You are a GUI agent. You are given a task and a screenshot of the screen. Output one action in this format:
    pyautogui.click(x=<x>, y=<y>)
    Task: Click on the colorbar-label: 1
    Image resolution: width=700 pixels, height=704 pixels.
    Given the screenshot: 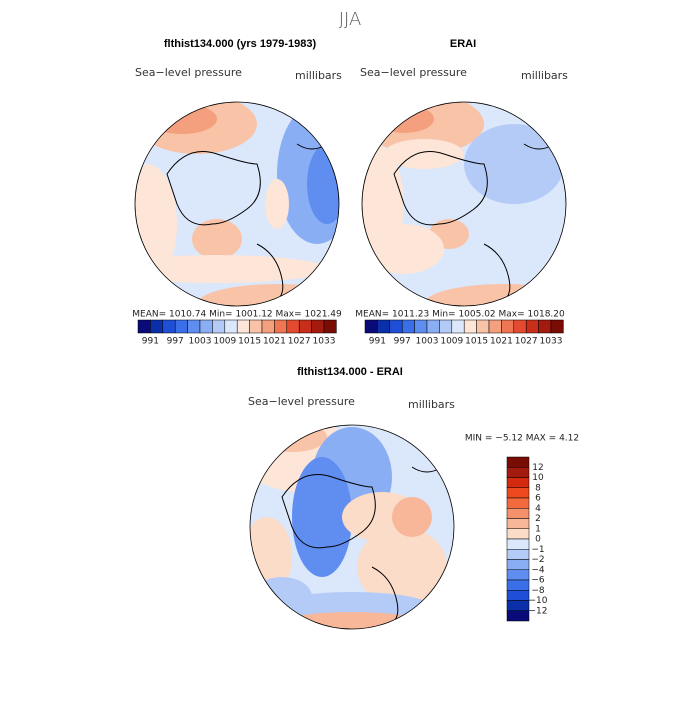 What is the action you would take?
    pyautogui.click(x=538, y=529)
    